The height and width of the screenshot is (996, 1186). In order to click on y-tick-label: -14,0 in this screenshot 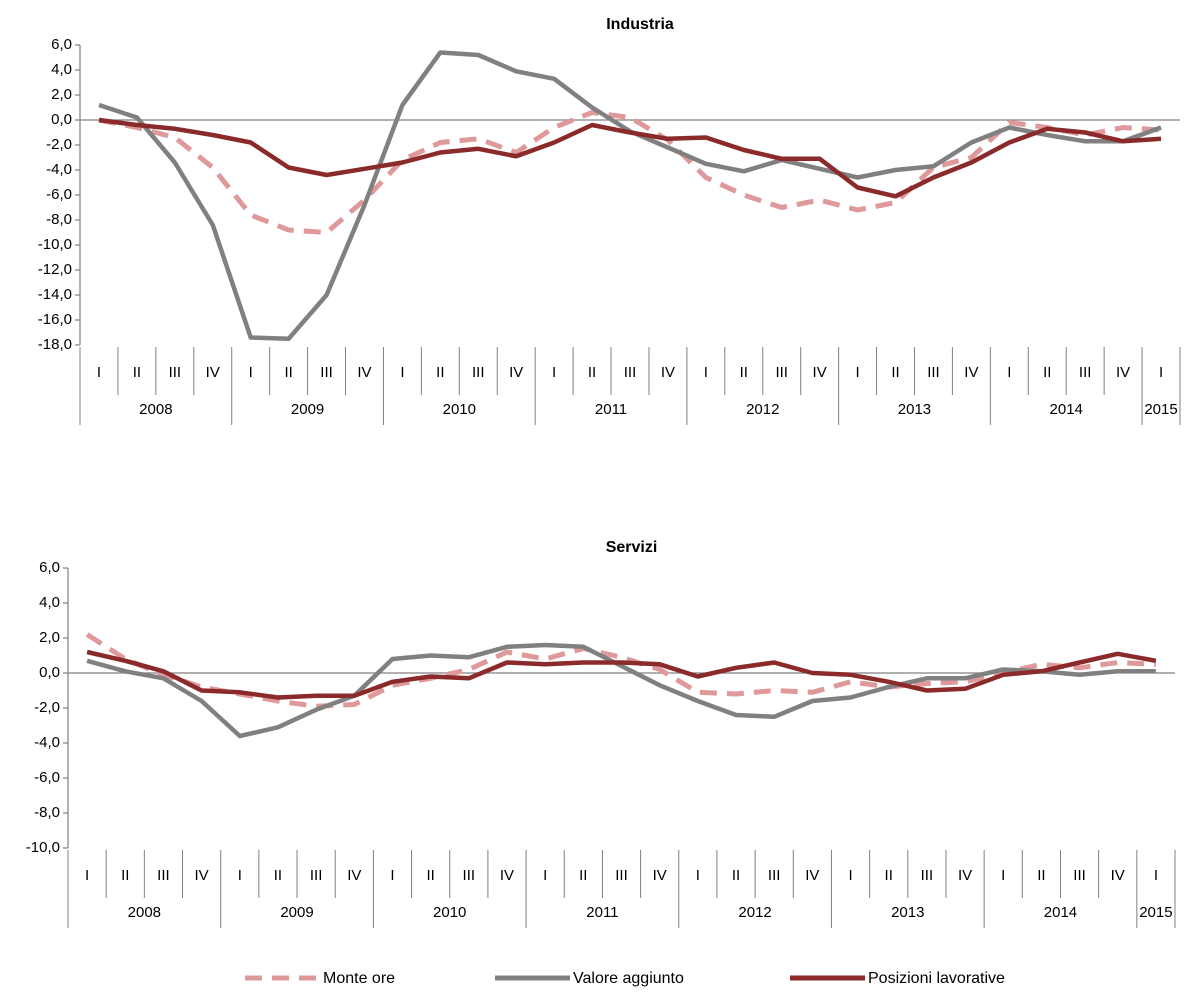, I will do `click(55, 294)`.